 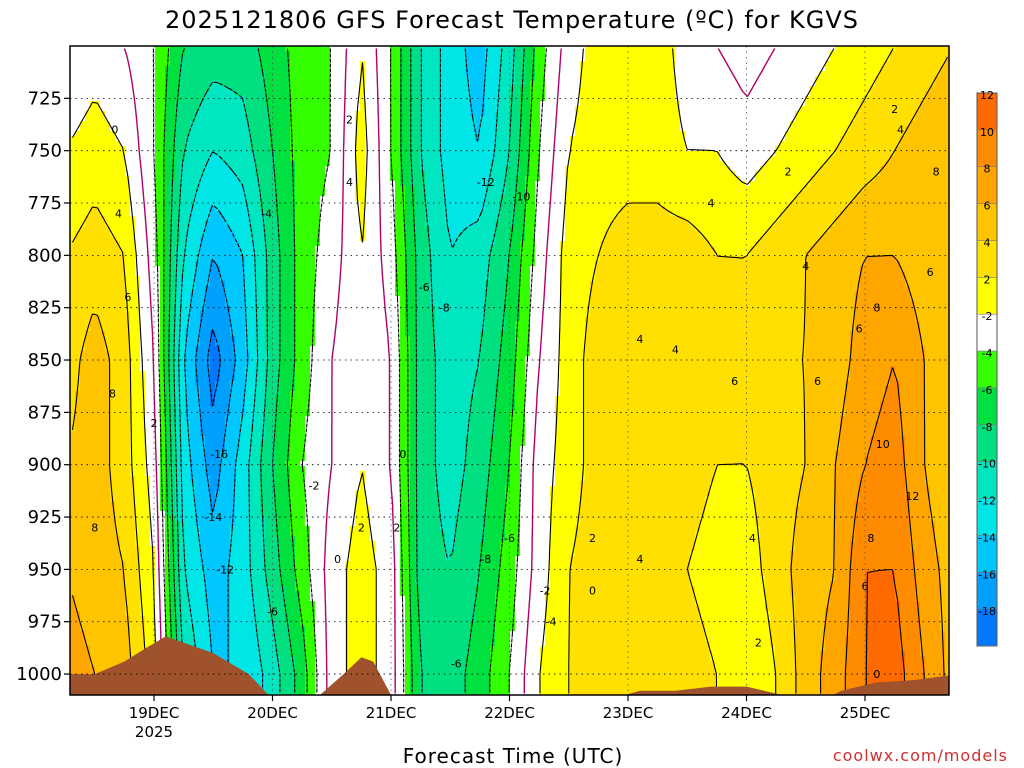 I want to click on colorbar-label: -8, so click(x=987, y=427).